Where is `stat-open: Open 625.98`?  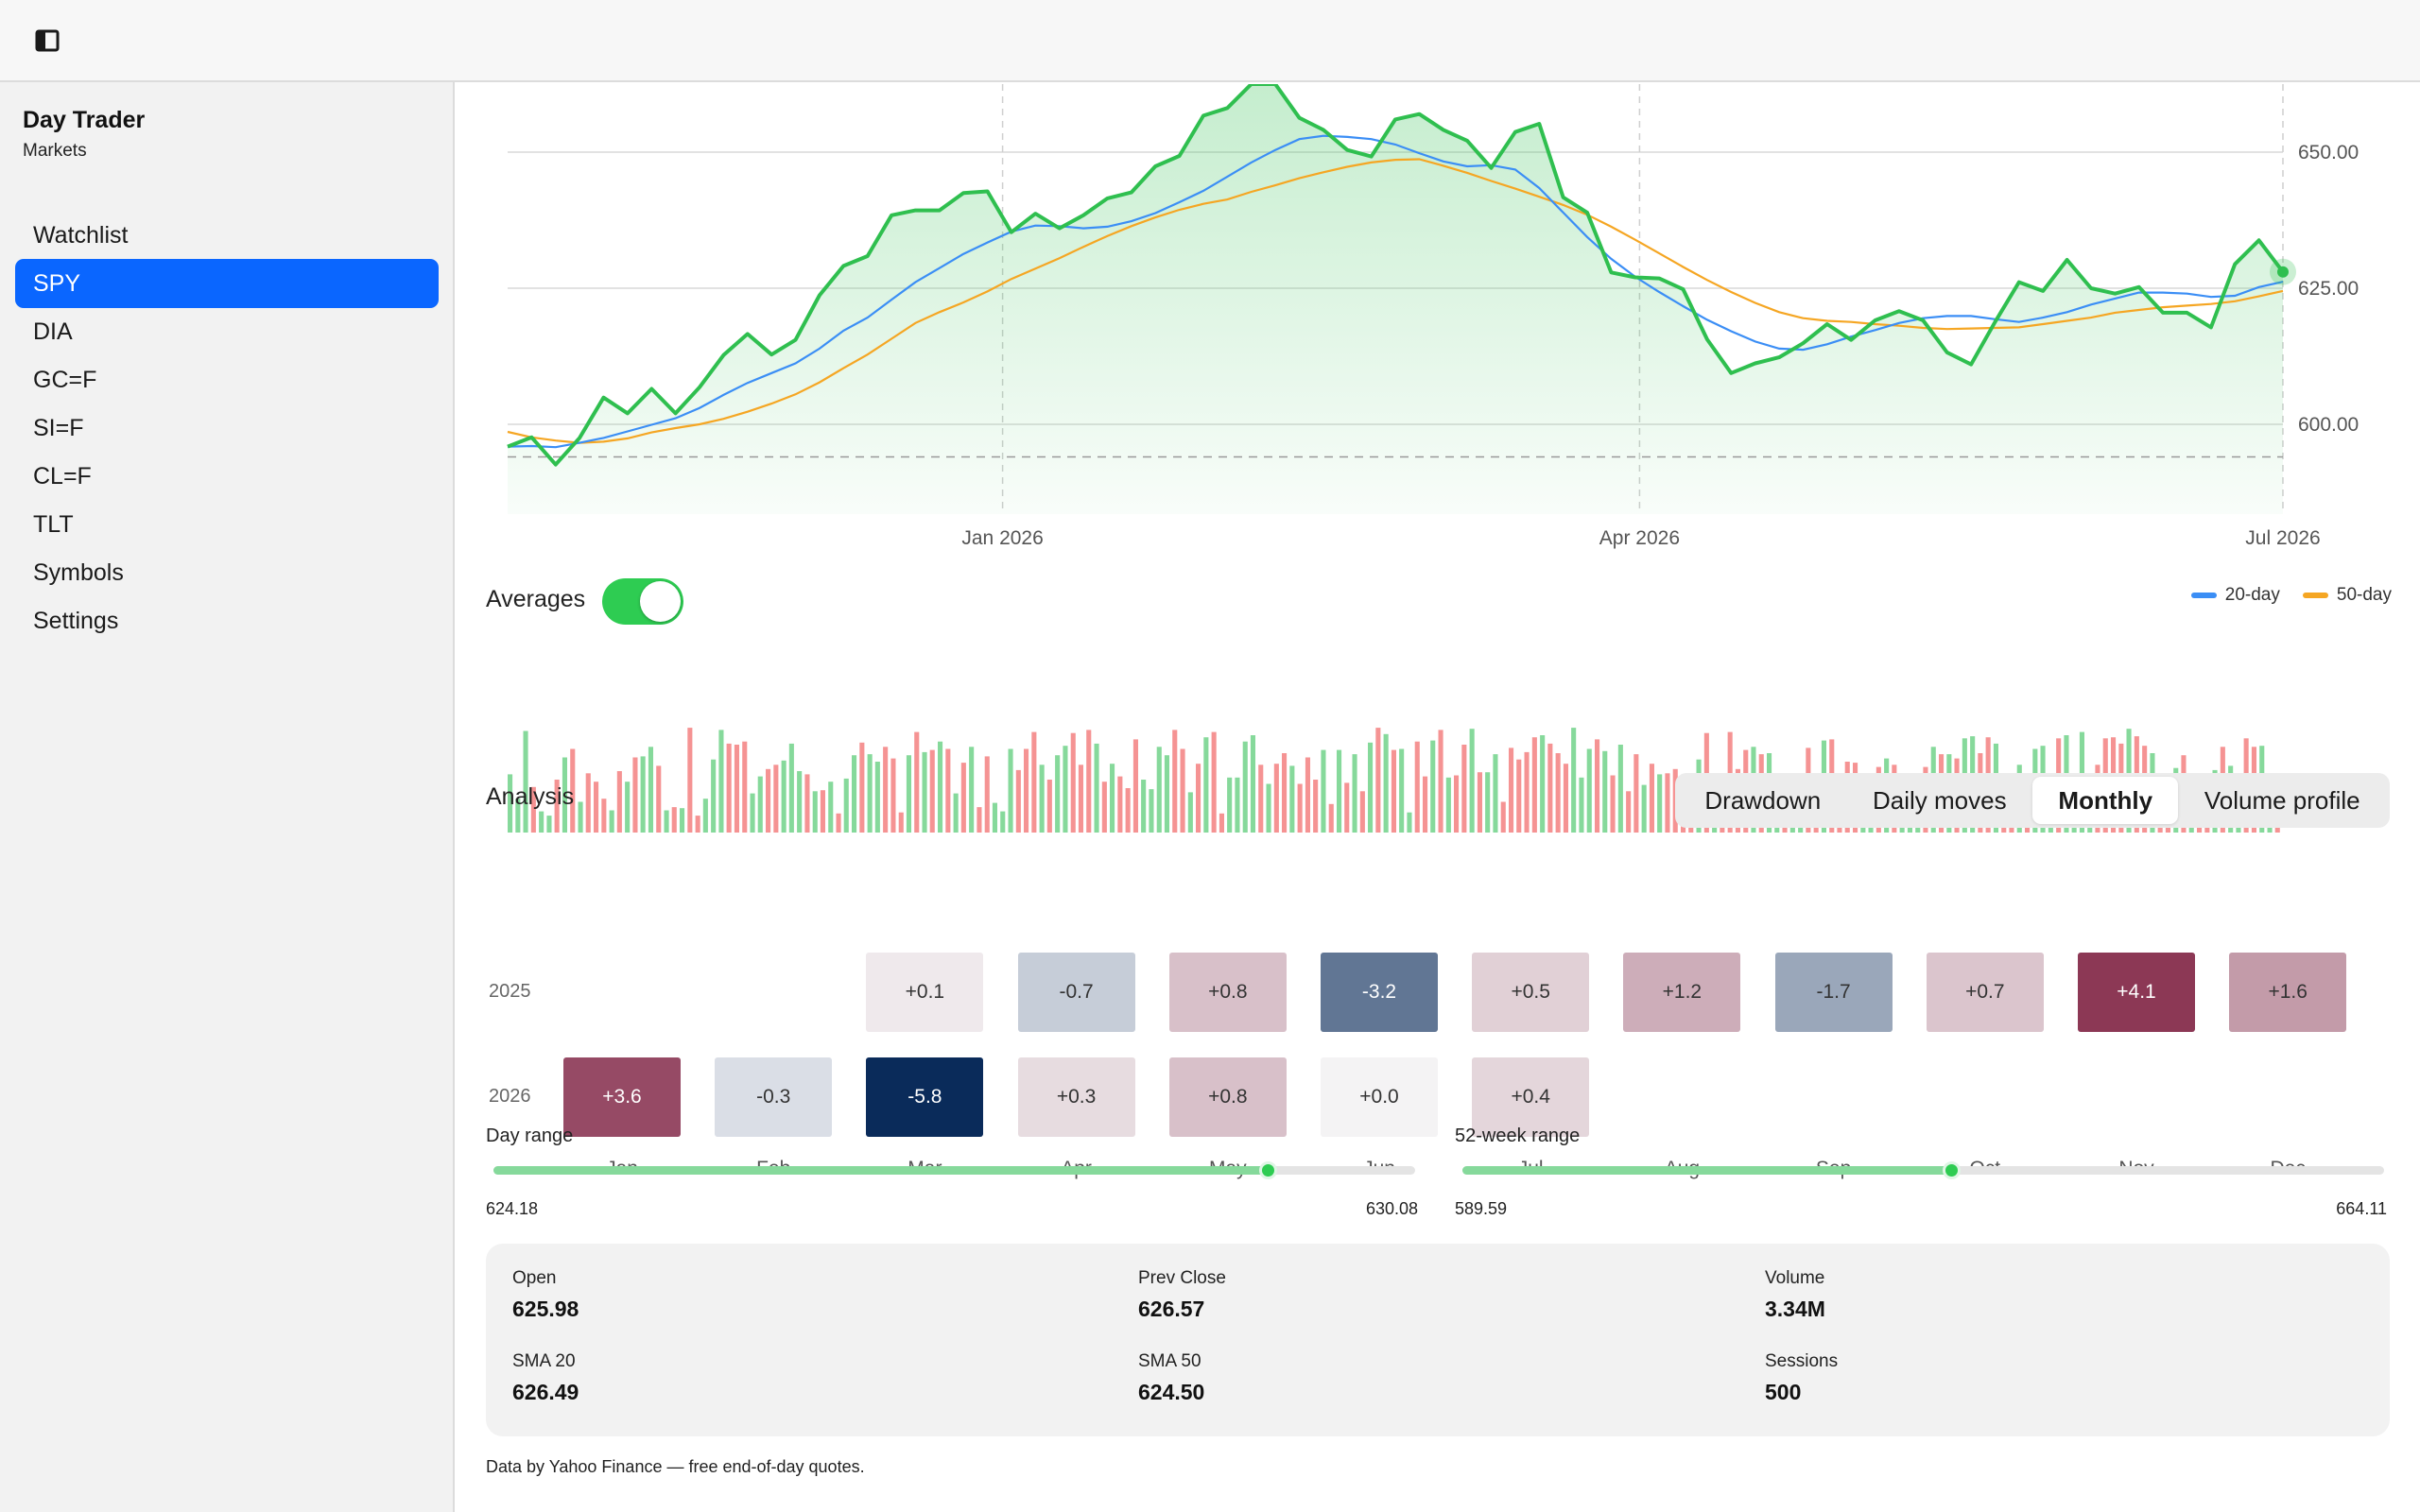
stat-open: Open 625.98 is located at coordinates (545, 1295).